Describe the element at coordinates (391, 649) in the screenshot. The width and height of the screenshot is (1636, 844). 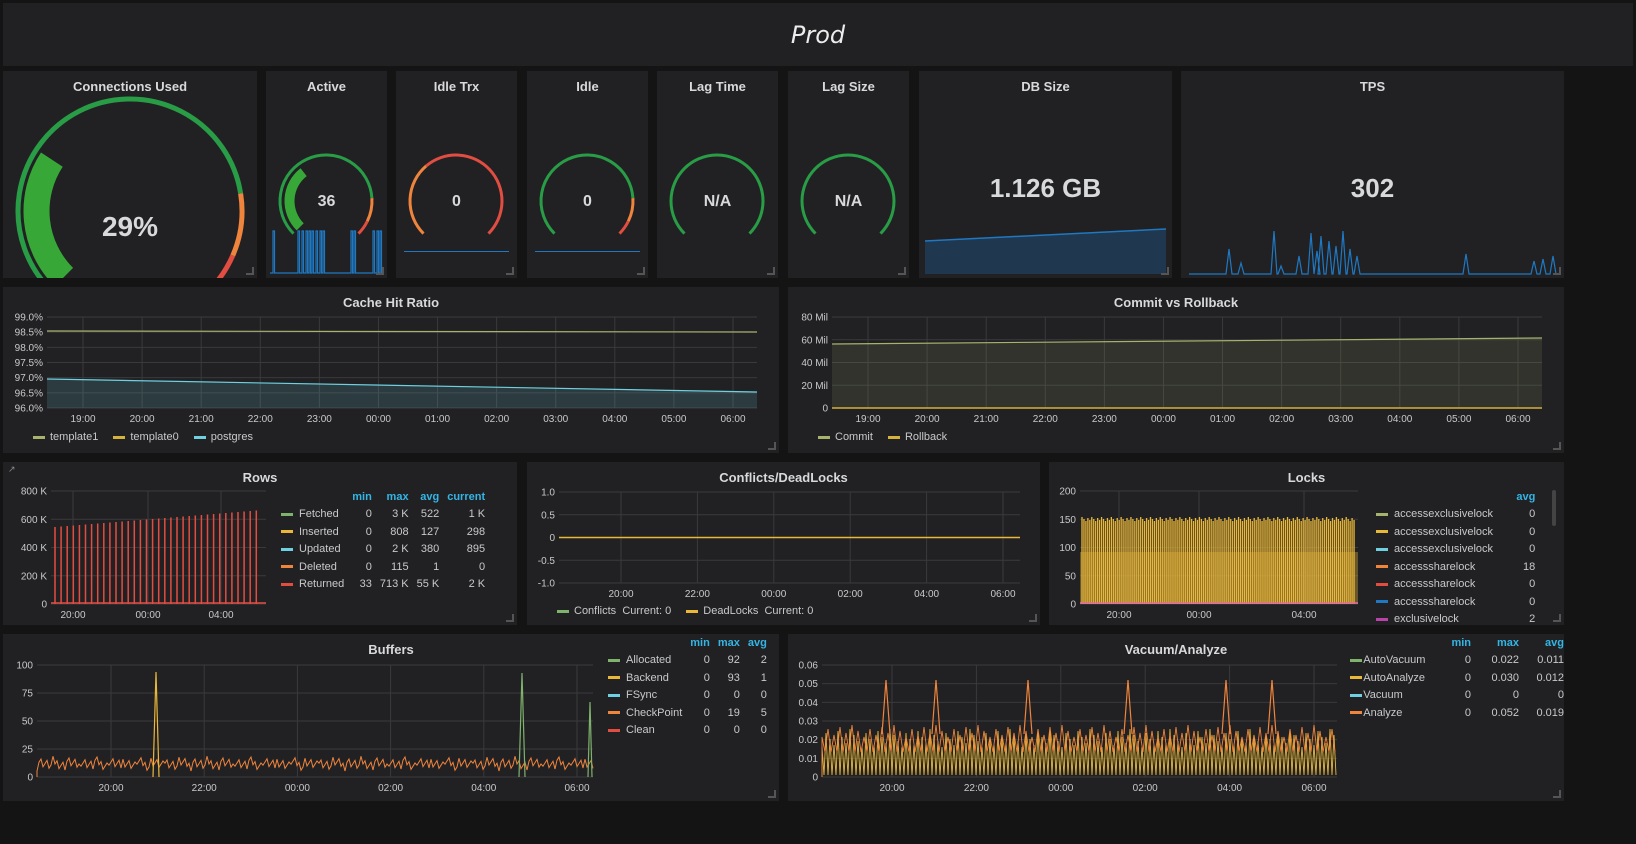
I see `panel-title: Buffers` at that location.